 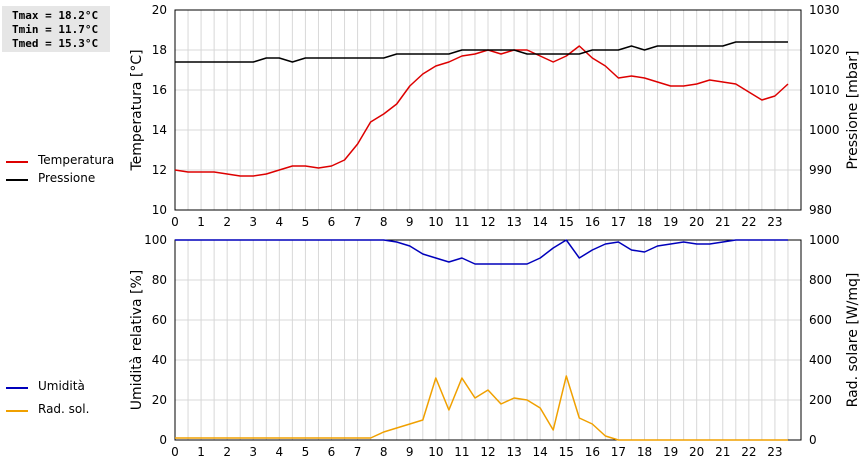 What do you see at coordinates (820, 360) in the screenshot?
I see `chart2-y2tick-label: 400` at bounding box center [820, 360].